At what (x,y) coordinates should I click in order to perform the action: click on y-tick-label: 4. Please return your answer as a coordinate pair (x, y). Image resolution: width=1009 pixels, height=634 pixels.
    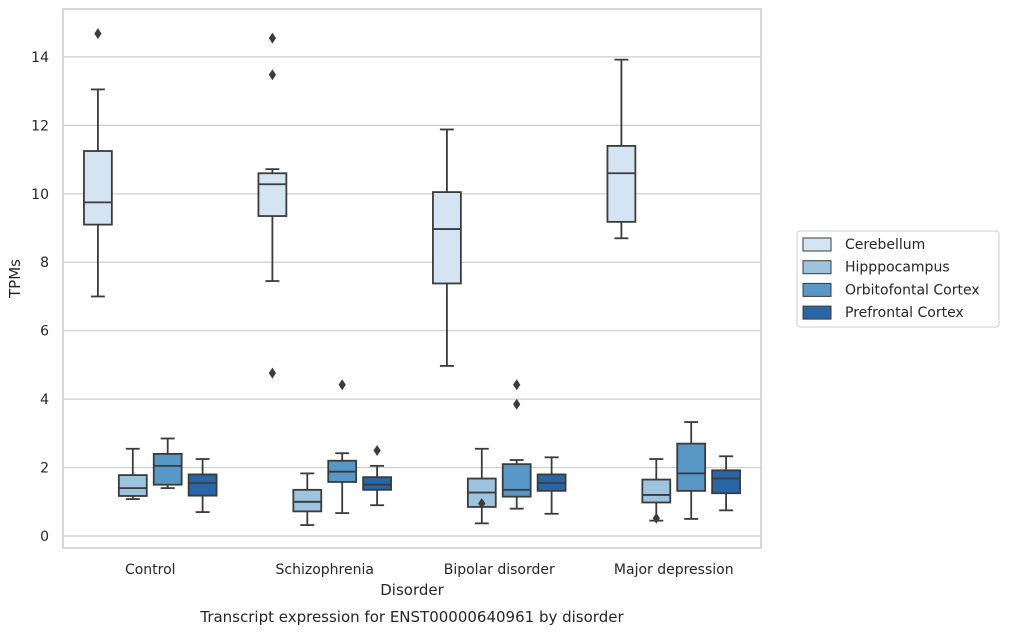
    Looking at the image, I should click on (44, 400).